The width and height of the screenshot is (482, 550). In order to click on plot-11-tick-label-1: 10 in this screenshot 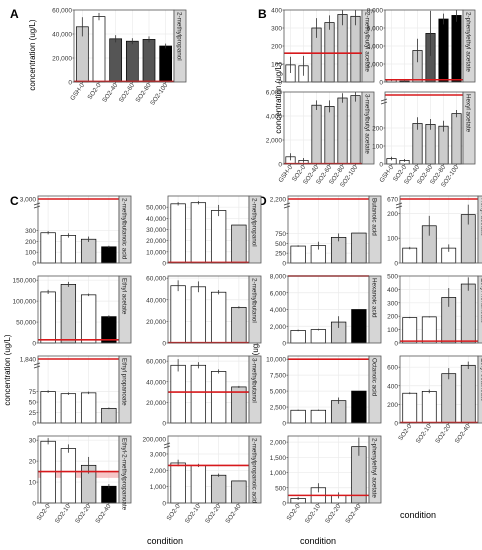, I will do `click(33, 483)`.